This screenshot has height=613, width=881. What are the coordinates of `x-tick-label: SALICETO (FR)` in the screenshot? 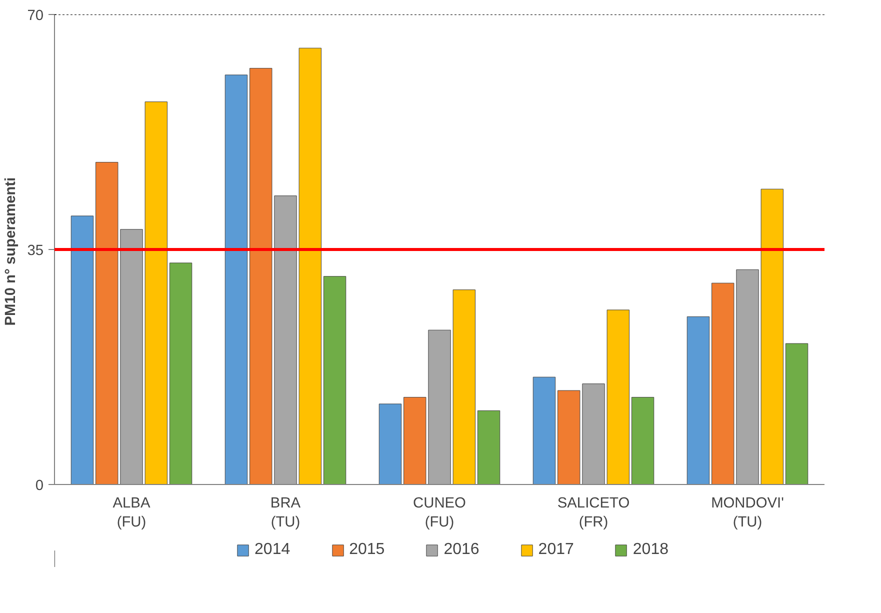 It's located at (593, 513).